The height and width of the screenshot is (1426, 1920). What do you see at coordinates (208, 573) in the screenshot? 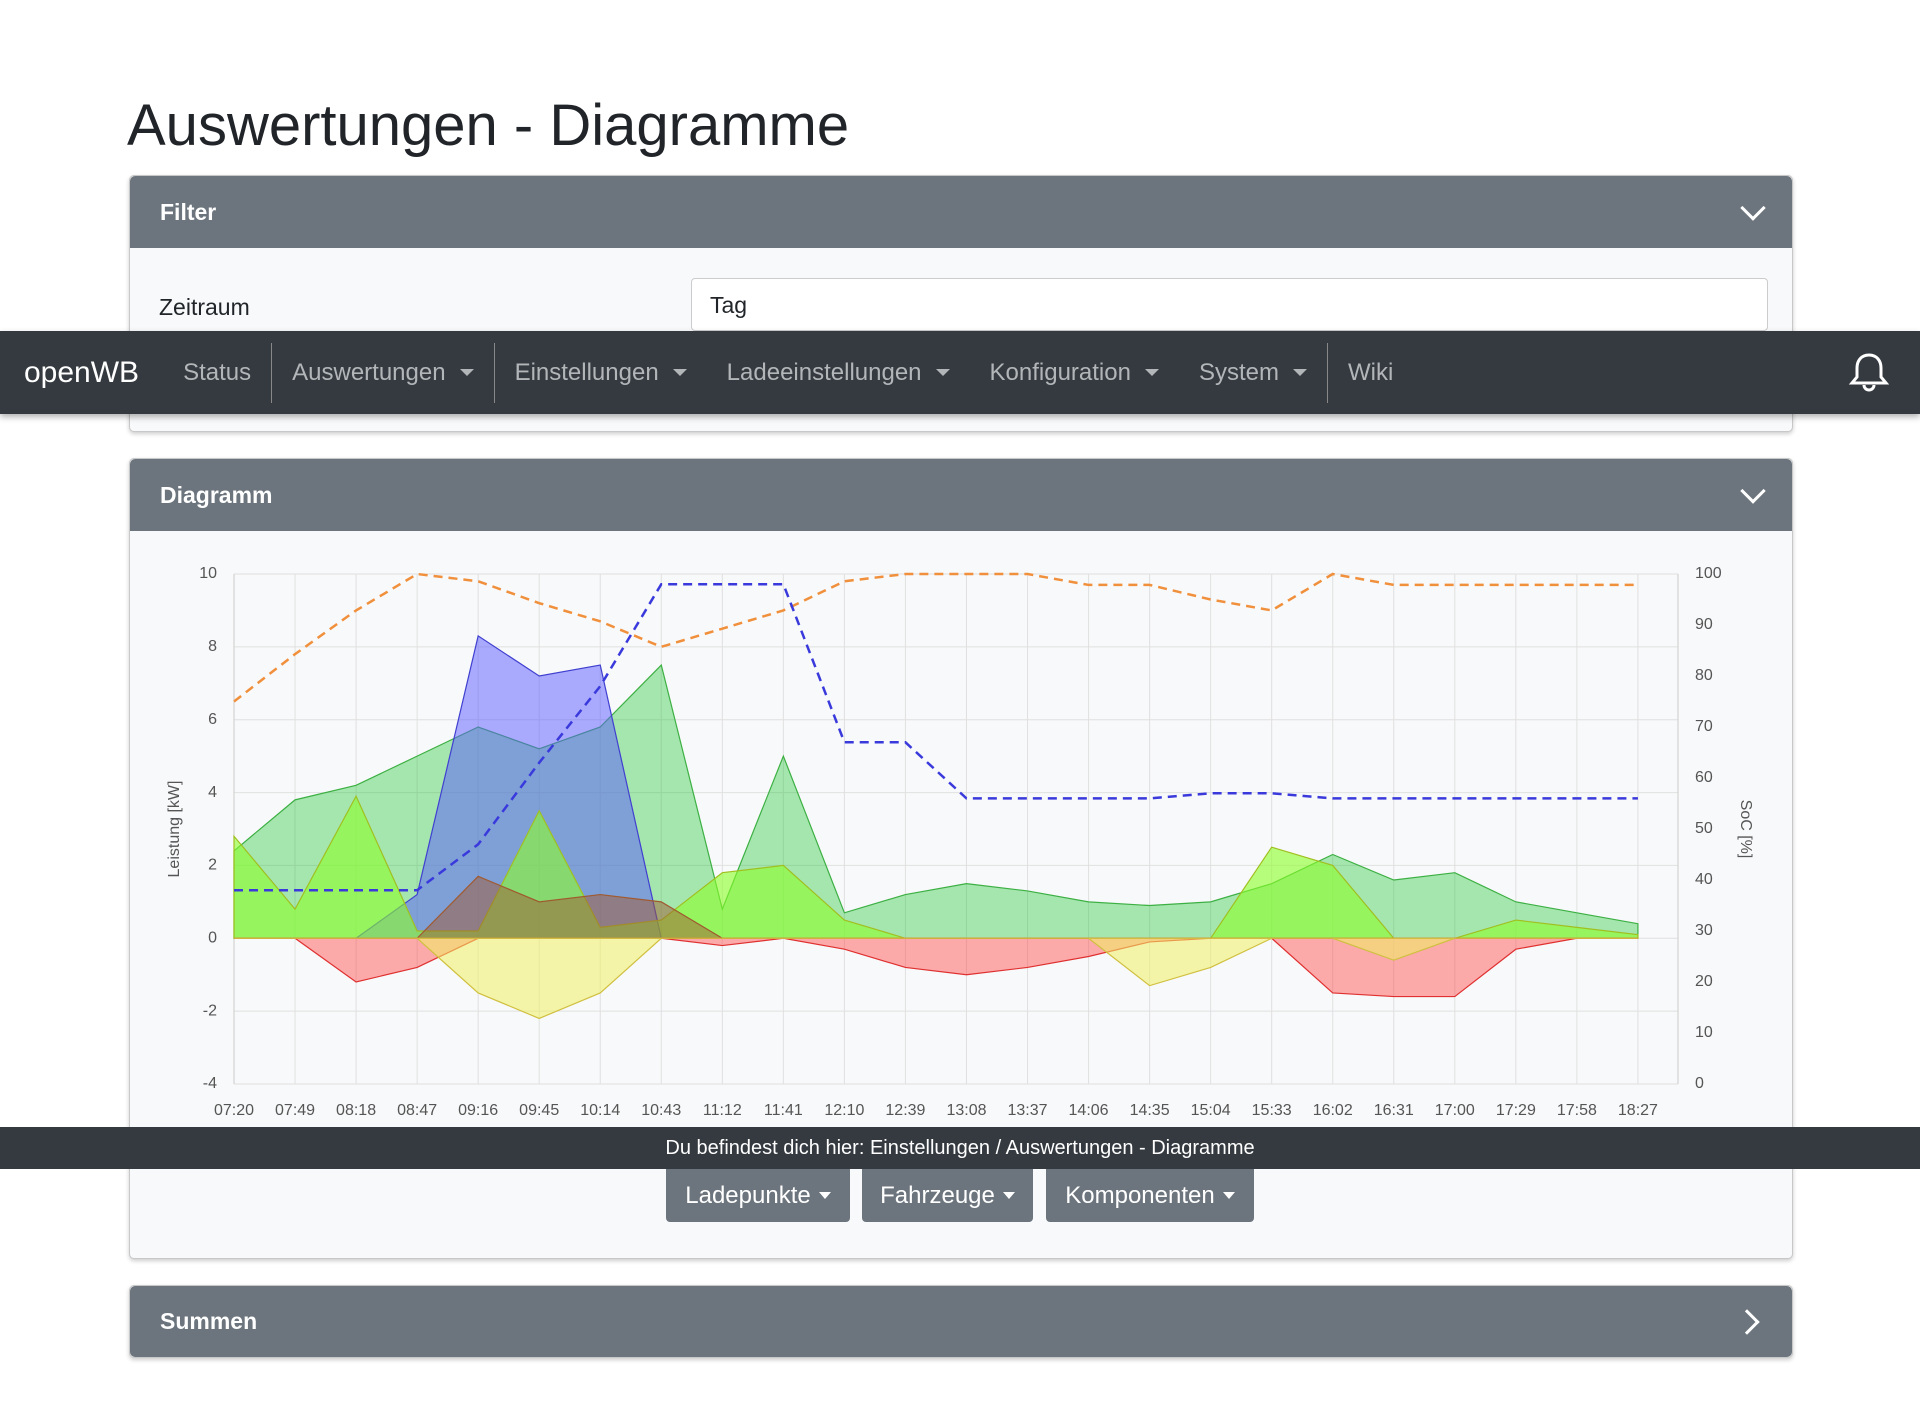
I see `y-tick-label: 10` at bounding box center [208, 573].